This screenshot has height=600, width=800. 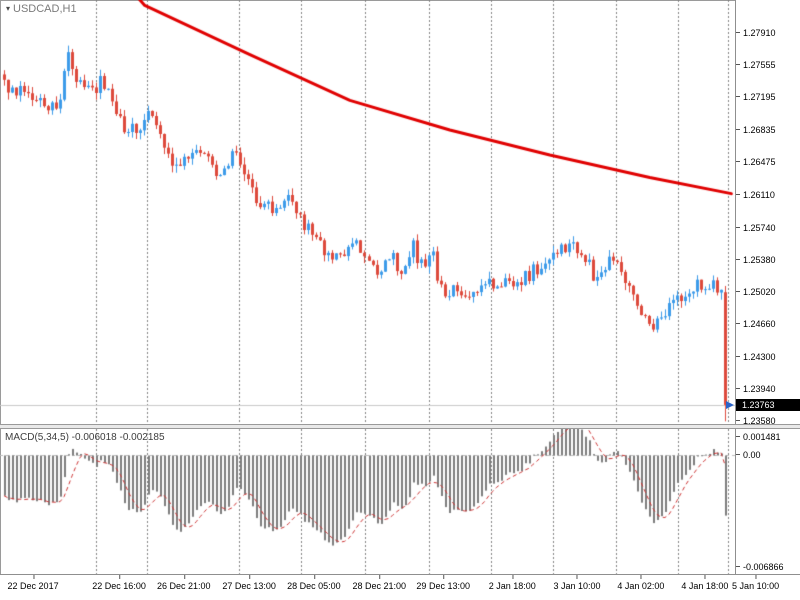 What do you see at coordinates (756, 260) in the screenshot?
I see `price-axis-label: 1.25380` at bounding box center [756, 260].